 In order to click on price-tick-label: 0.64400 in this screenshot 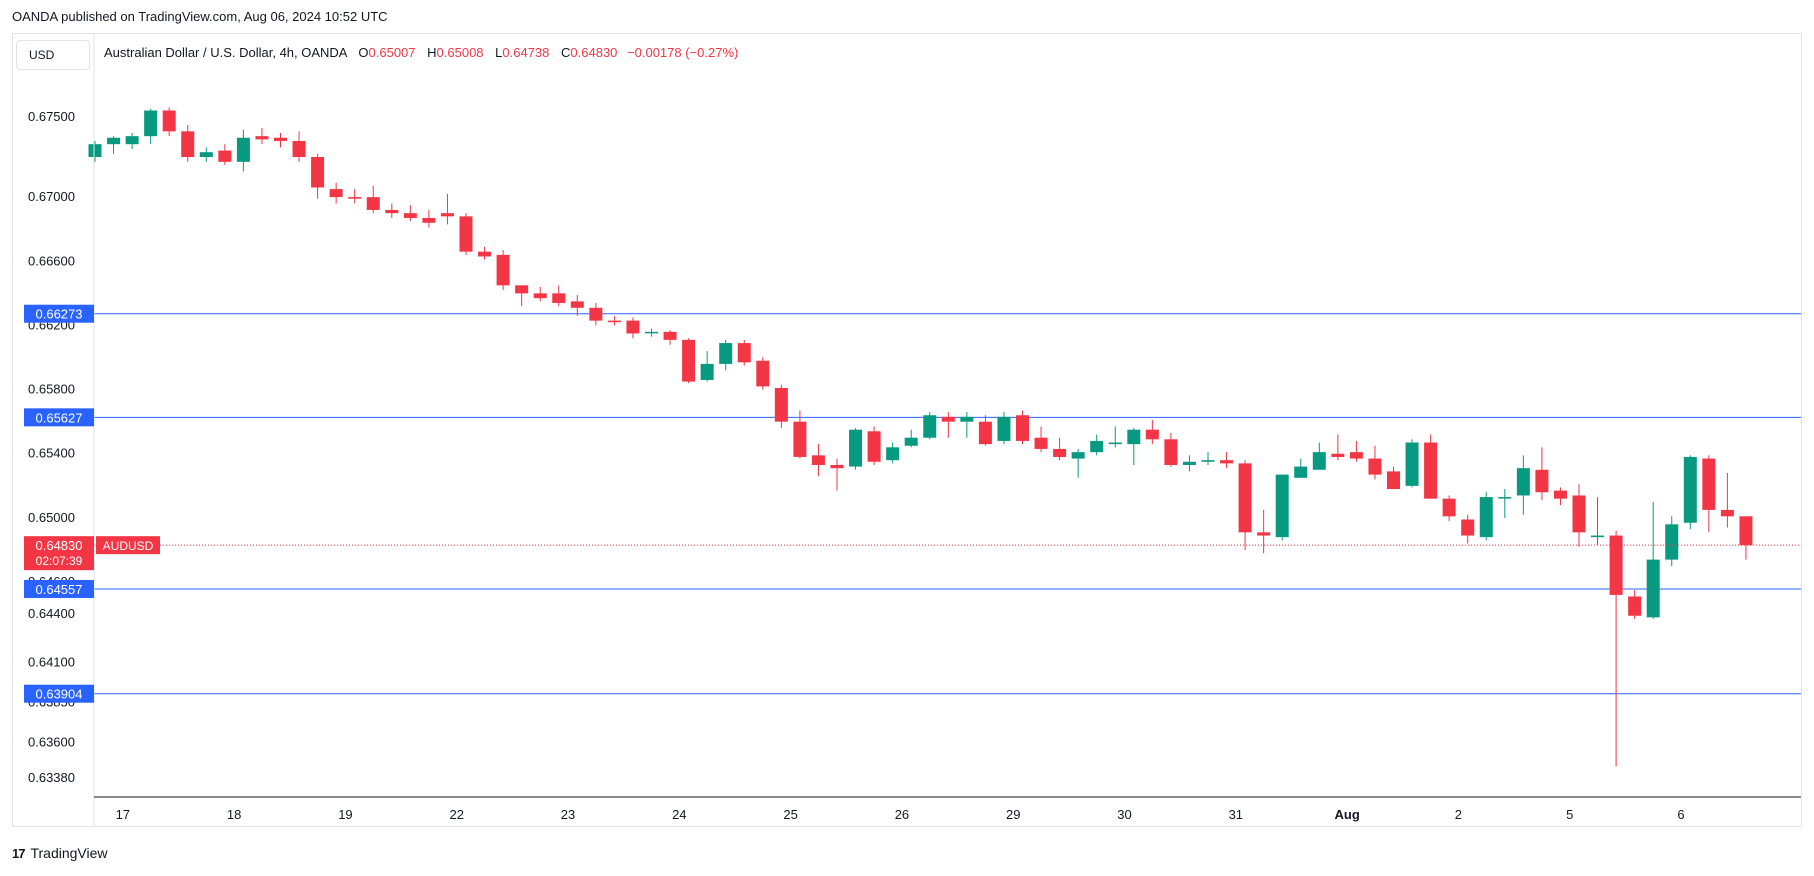, I will do `click(51, 613)`.